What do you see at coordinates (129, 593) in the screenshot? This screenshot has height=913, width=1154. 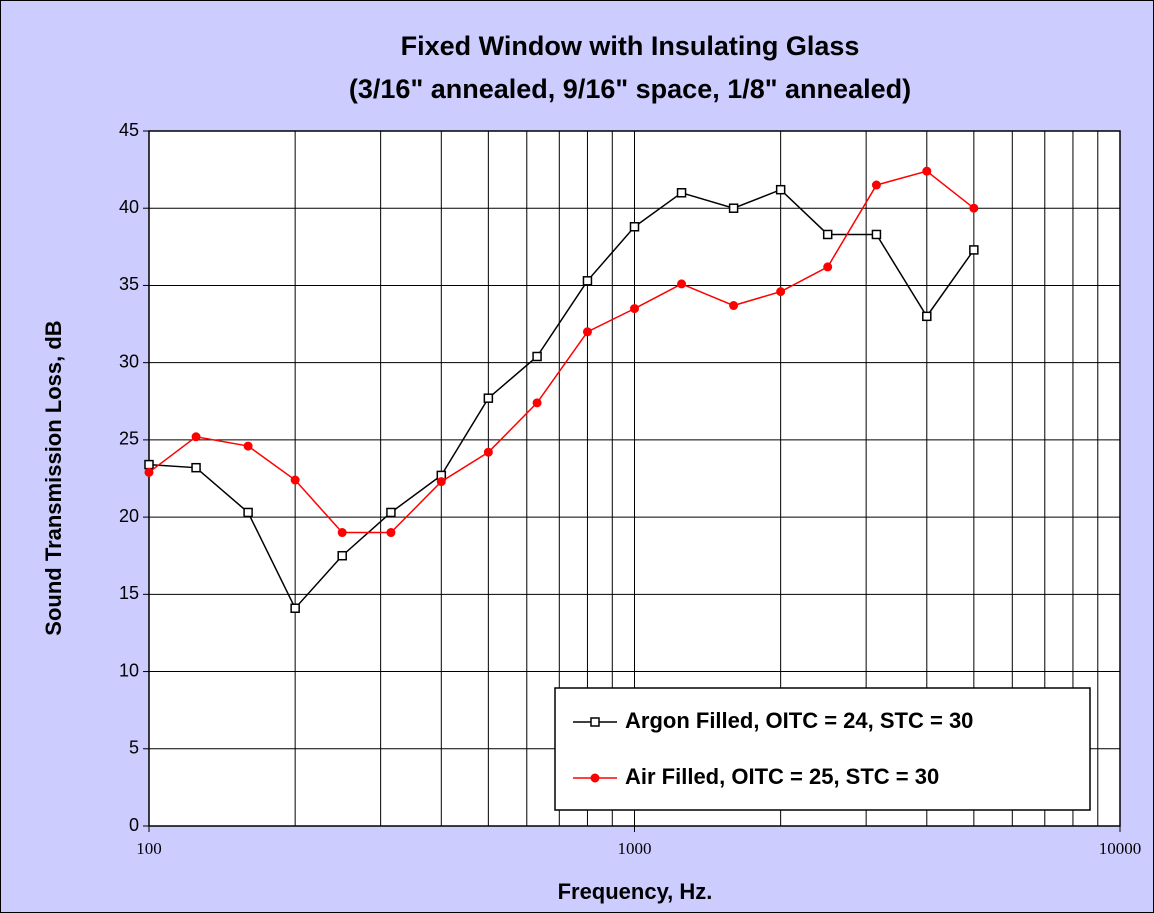 I see `y-tick-label: 15` at bounding box center [129, 593].